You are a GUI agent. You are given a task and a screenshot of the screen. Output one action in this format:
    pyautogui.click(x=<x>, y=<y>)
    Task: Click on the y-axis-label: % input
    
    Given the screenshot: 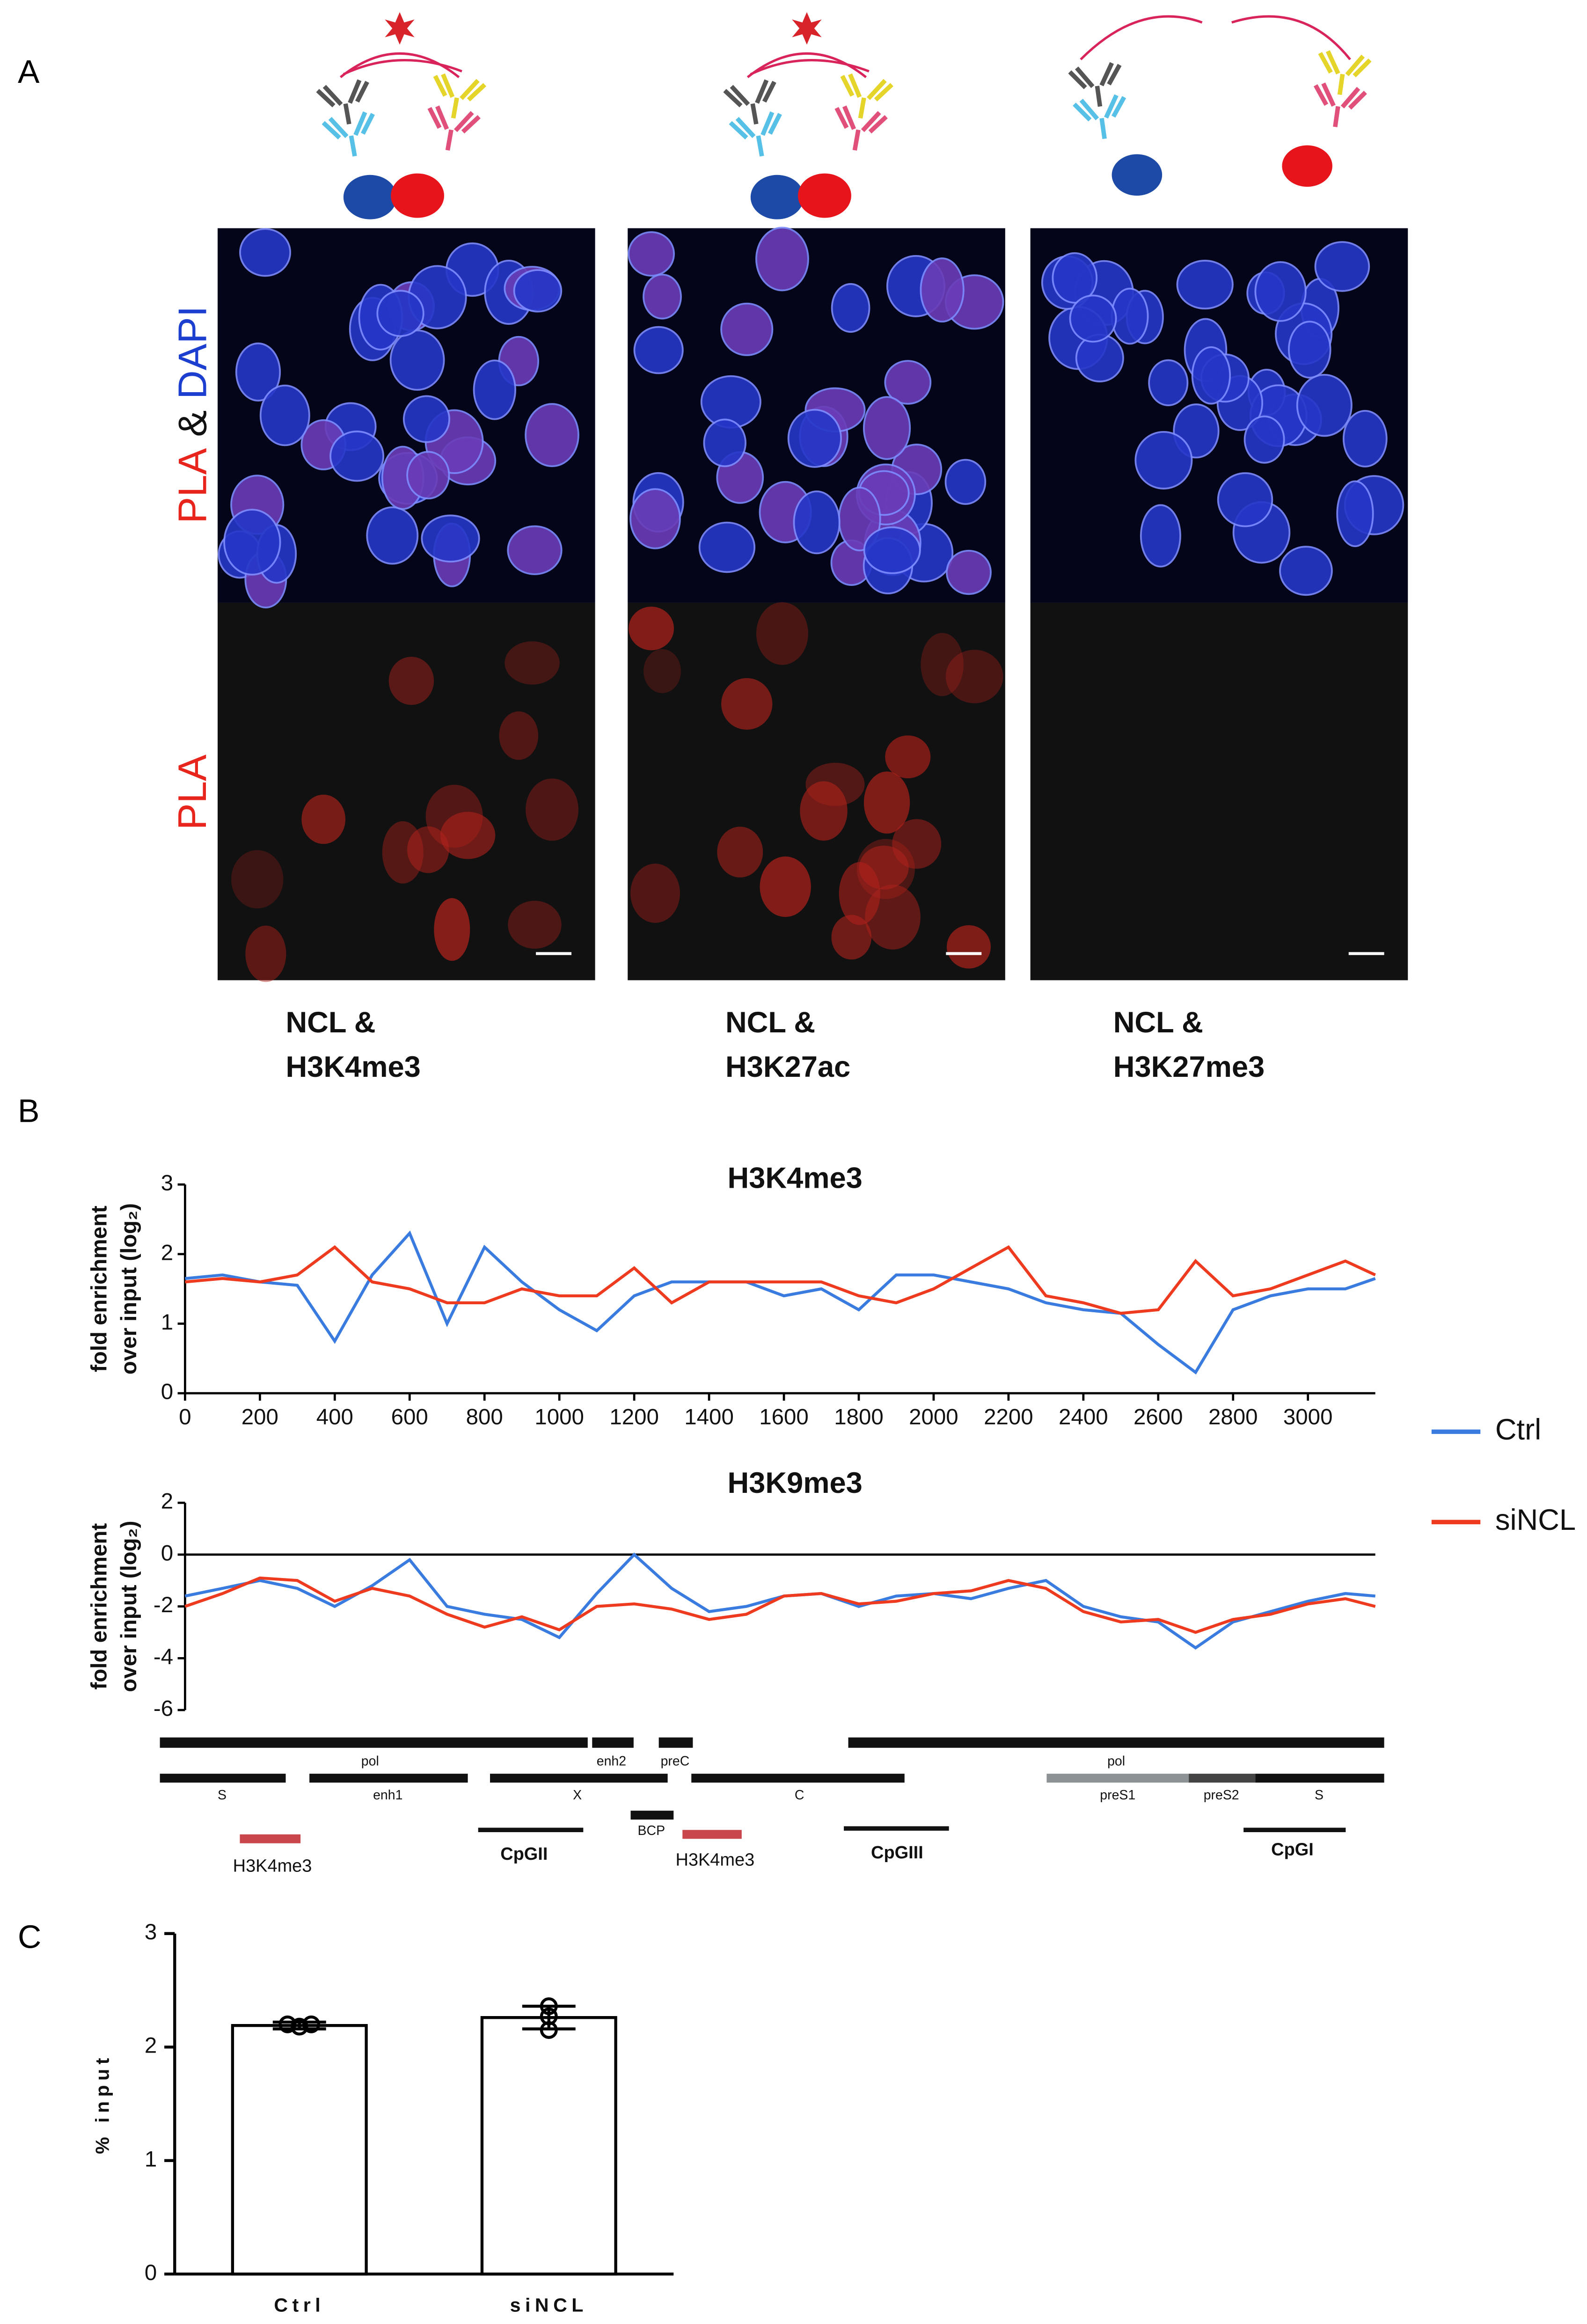 What is the action you would take?
    pyautogui.click(x=102, y=2104)
    